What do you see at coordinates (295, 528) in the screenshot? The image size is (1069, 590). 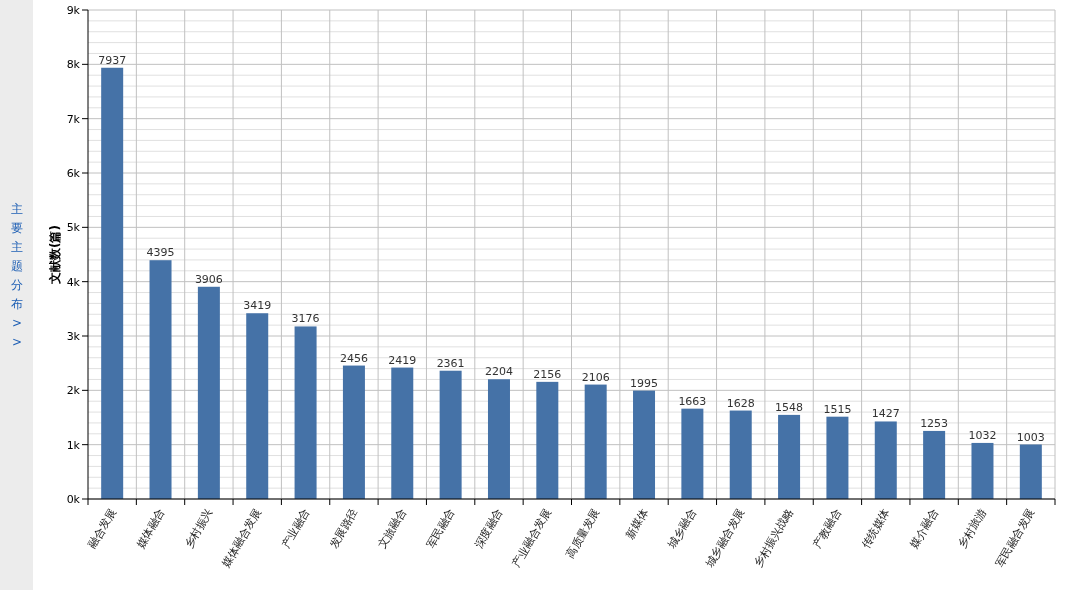 I see `x-tick-label: 产业融合` at bounding box center [295, 528].